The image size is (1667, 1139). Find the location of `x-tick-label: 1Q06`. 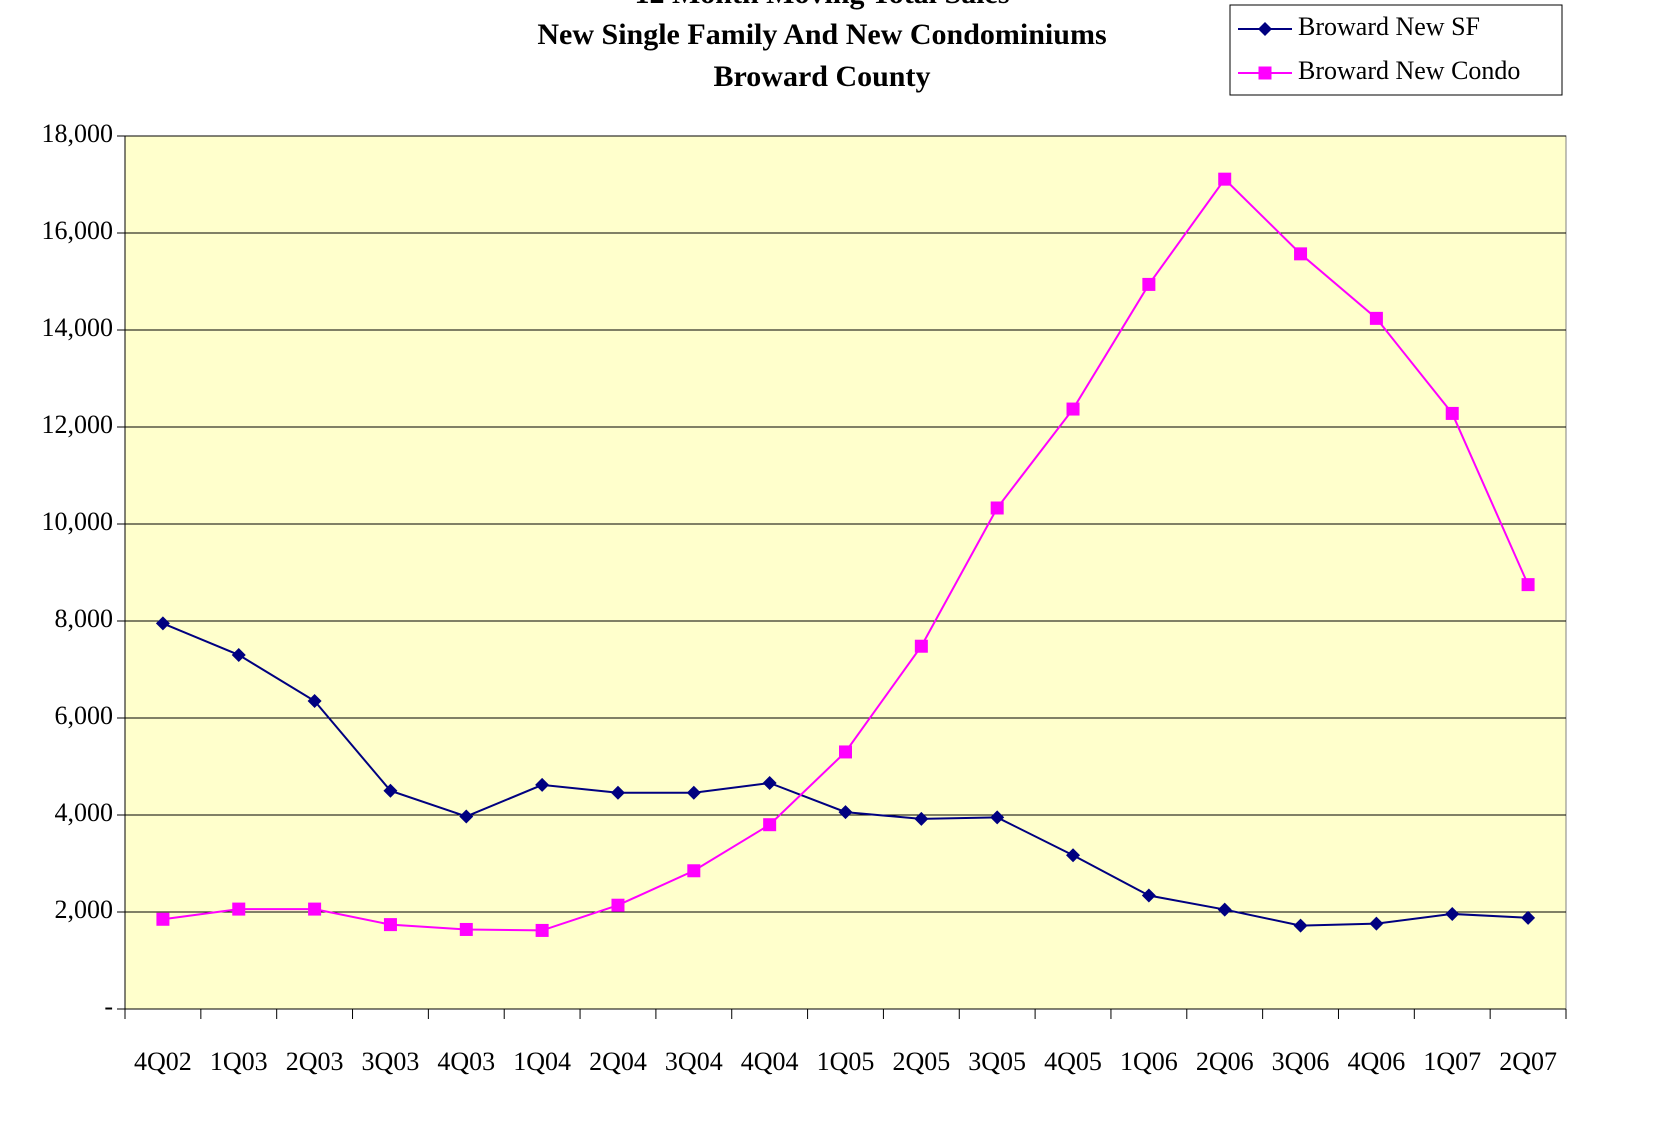

x-tick-label: 1Q06 is located at coordinates (1149, 1061).